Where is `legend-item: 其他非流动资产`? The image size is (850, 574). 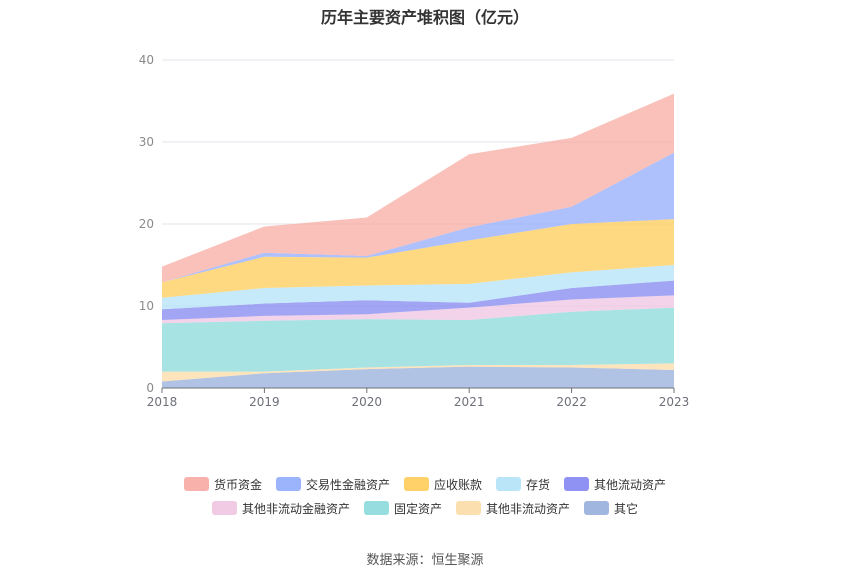
legend-item: 其他非流动资产 is located at coordinates (513, 508).